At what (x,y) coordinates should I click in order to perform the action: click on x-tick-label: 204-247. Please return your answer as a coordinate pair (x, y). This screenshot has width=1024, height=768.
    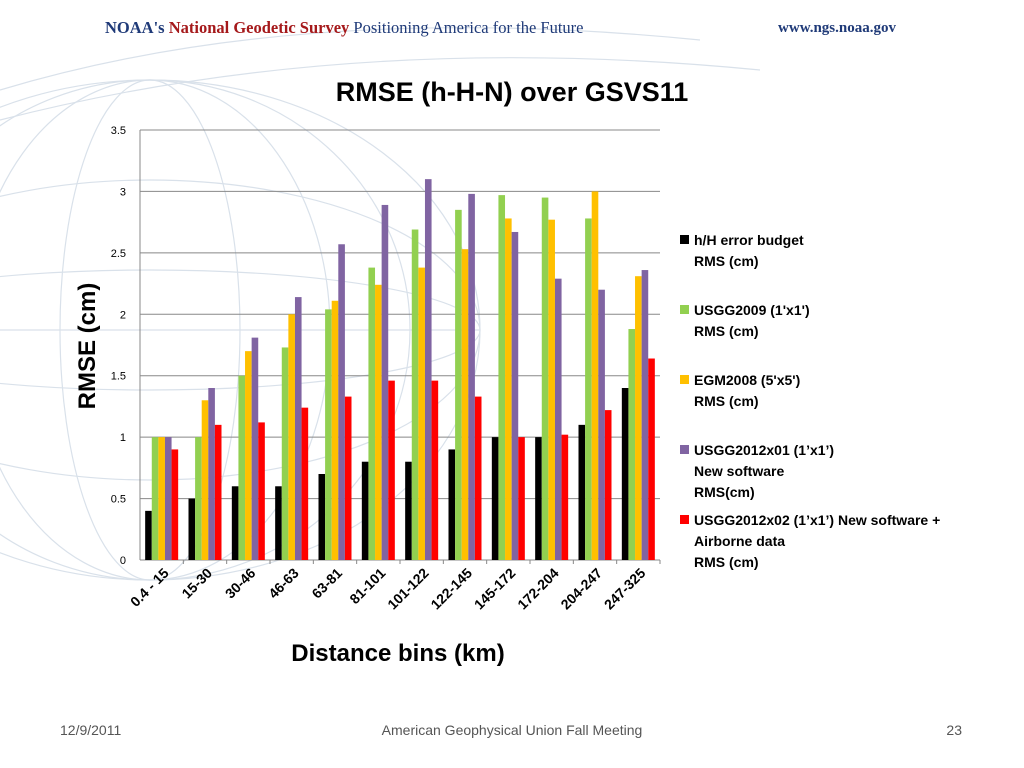
    Looking at the image, I should click on (581, 589).